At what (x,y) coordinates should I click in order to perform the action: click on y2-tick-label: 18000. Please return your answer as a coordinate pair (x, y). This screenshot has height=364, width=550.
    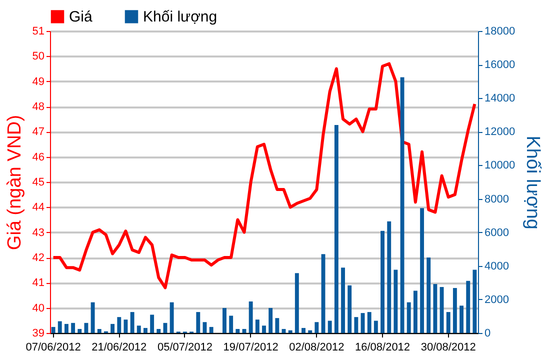
    Looking at the image, I should click on (500, 32).